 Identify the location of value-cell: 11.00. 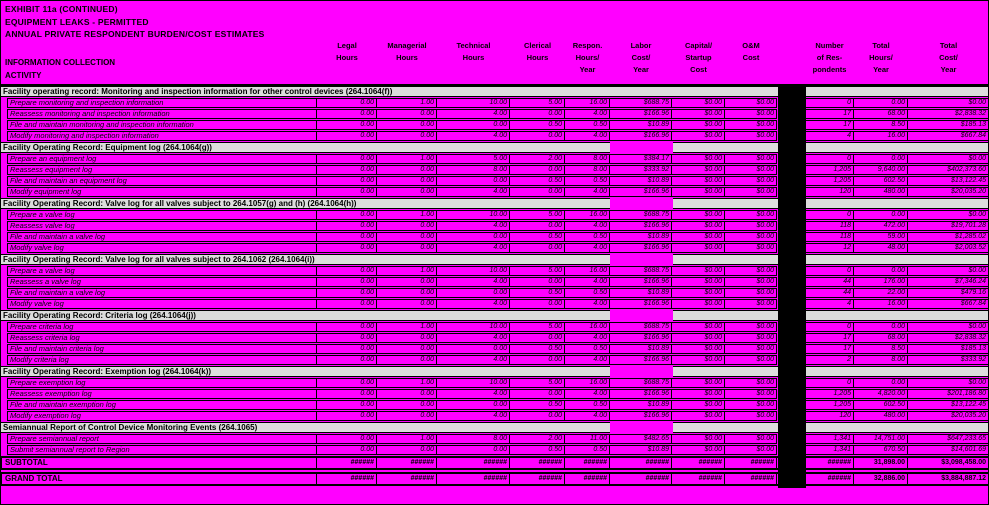
(587, 439).